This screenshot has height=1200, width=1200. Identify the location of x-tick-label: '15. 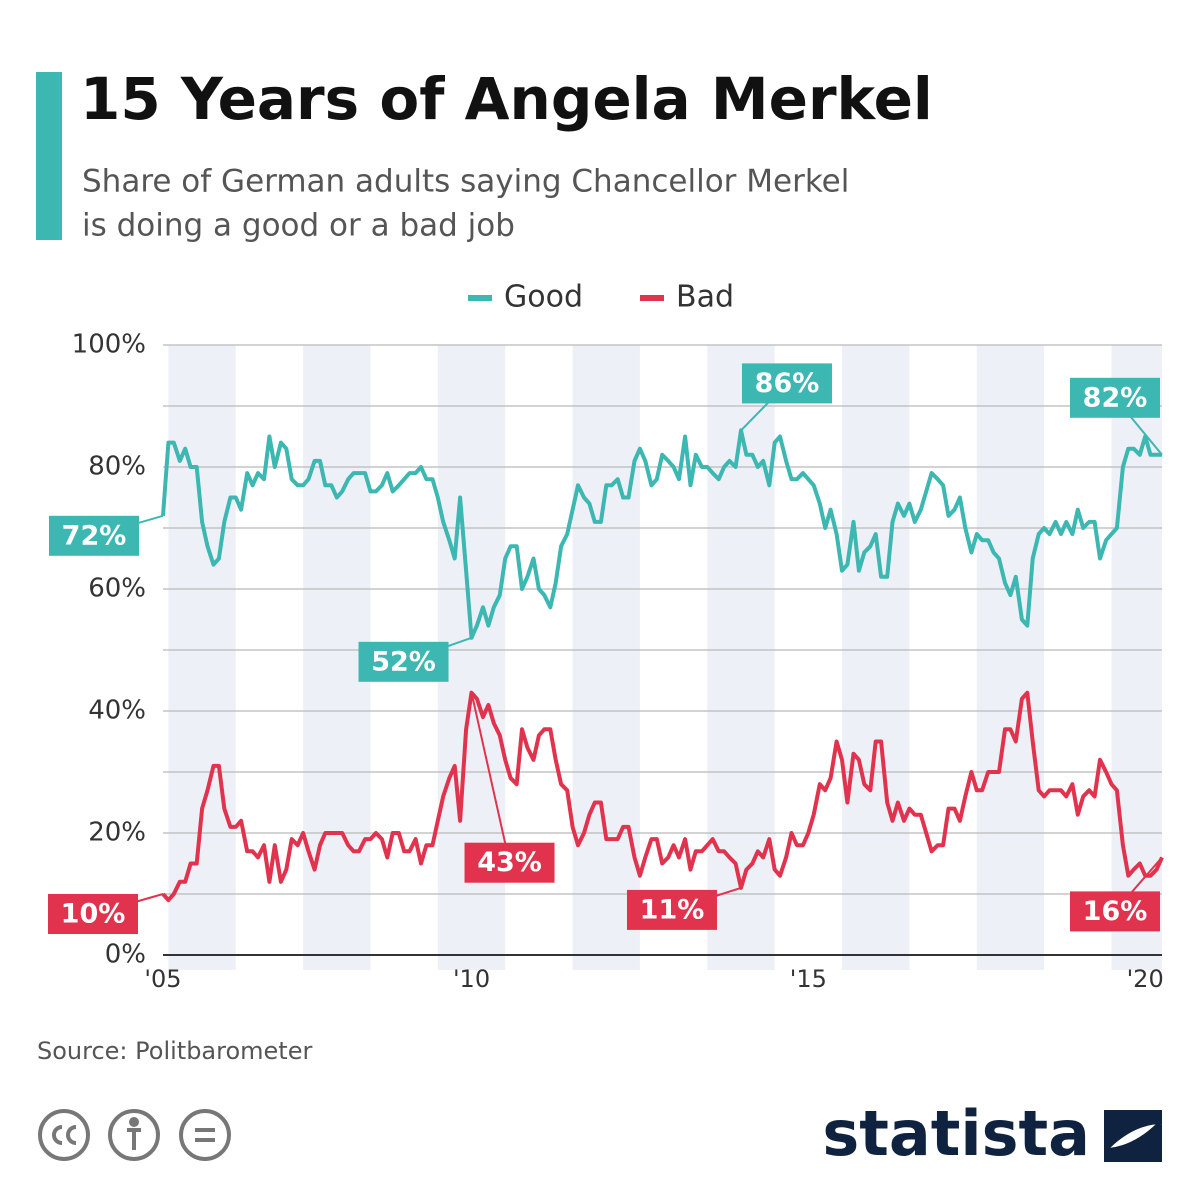
(808, 979).